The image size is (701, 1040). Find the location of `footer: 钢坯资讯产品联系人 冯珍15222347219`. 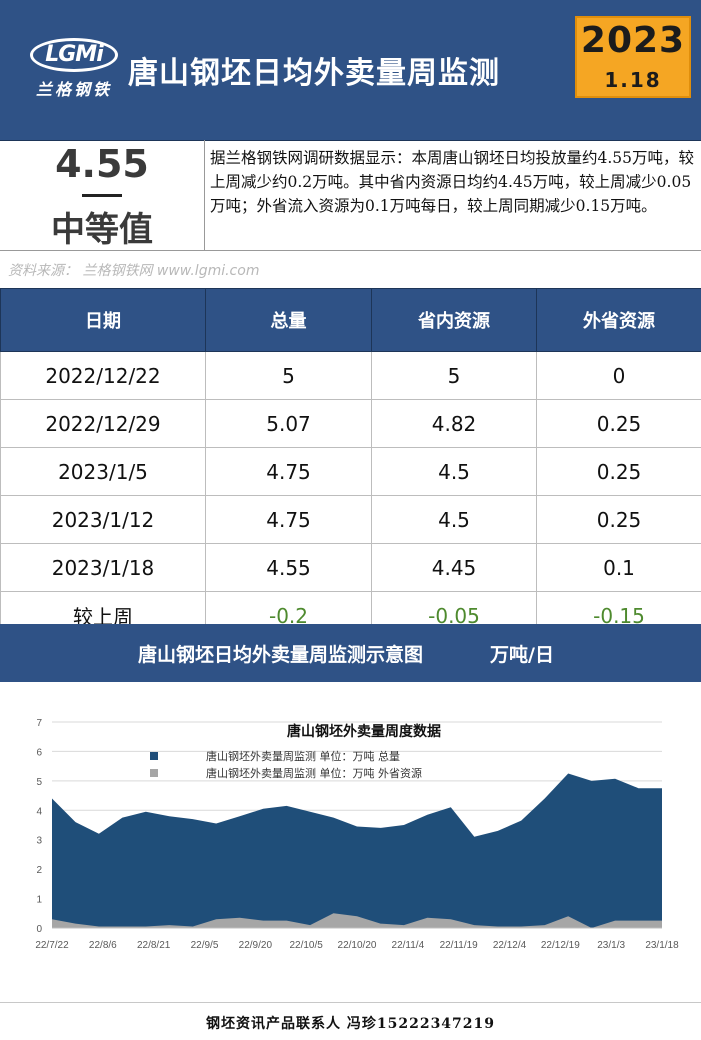

footer: 钢坯资讯产品联系人 冯珍15222347219 is located at coordinates (350, 1021).